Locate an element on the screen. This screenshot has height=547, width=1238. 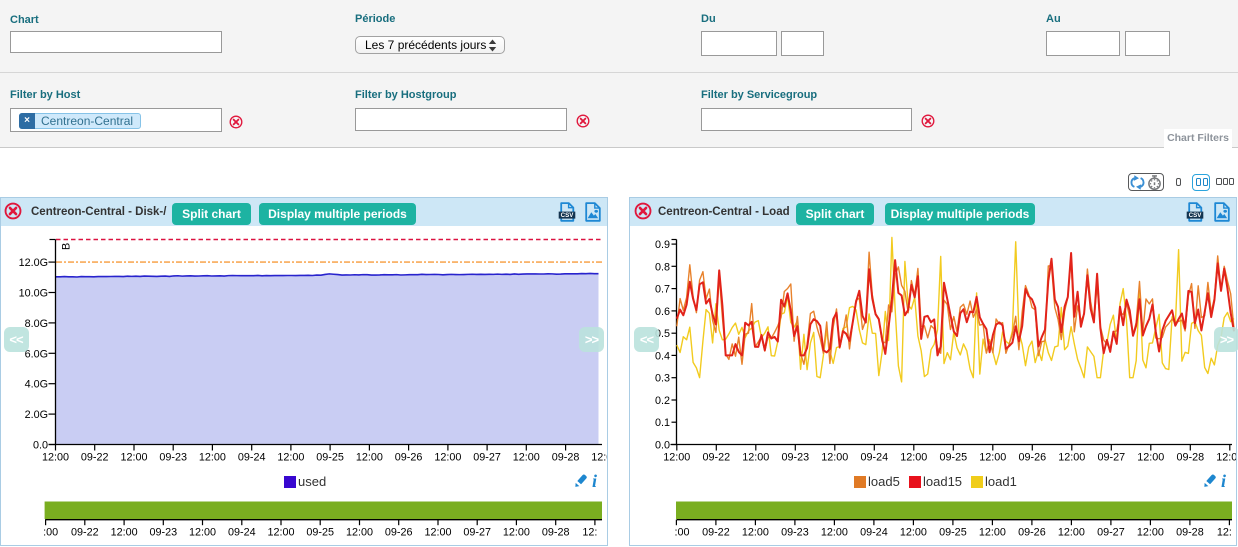
svg-text: 0.3 is located at coordinates (662, 379).